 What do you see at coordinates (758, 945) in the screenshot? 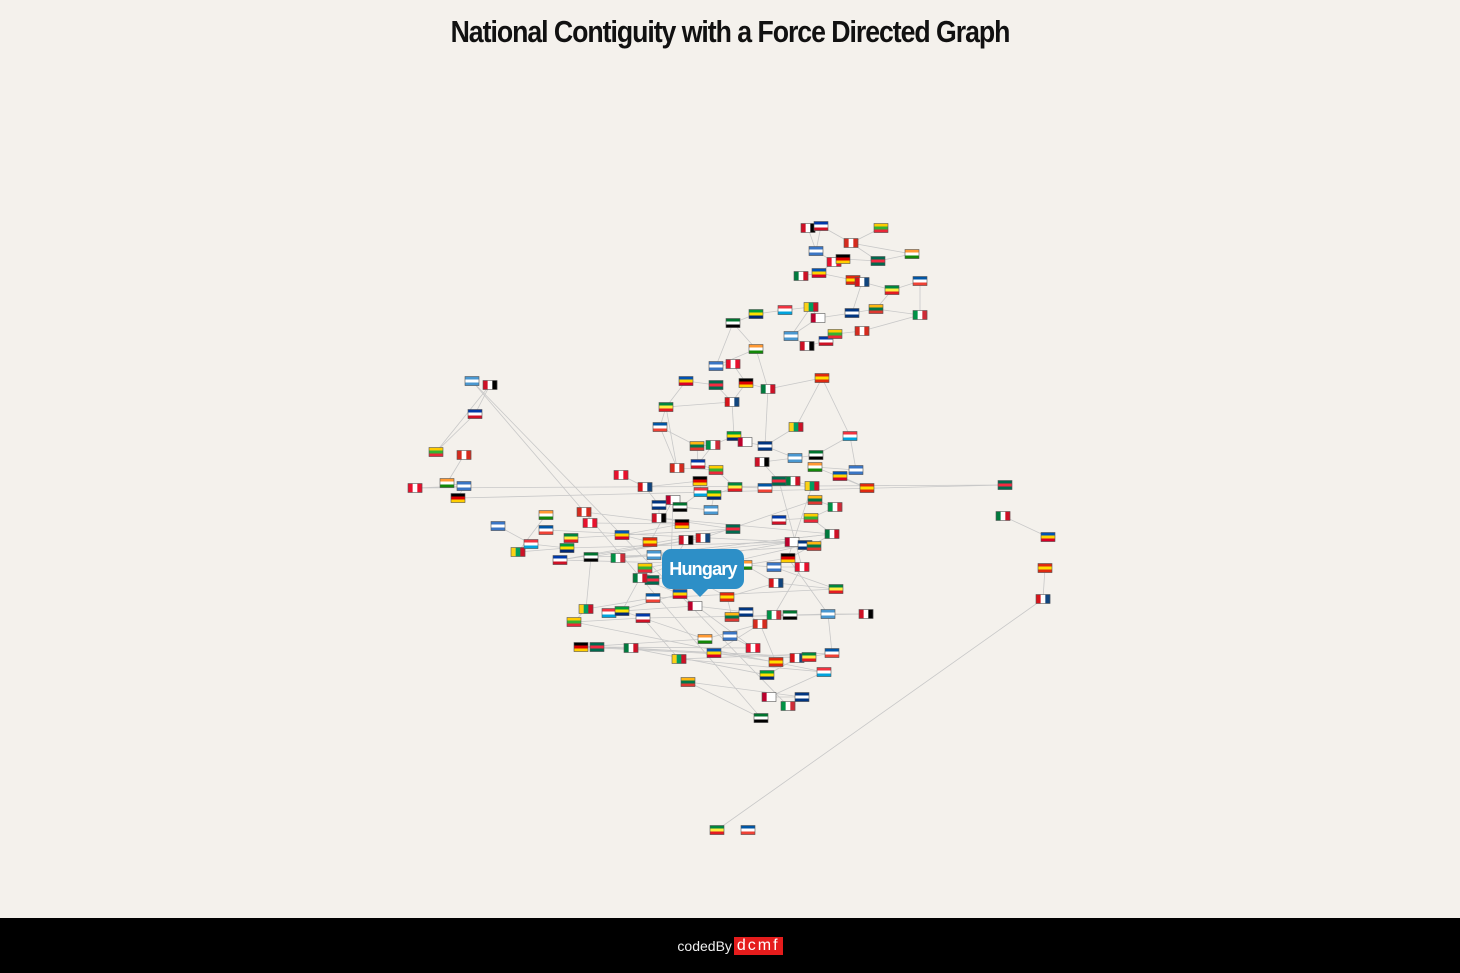
I see `footer-brand-logo: dcmf` at bounding box center [758, 945].